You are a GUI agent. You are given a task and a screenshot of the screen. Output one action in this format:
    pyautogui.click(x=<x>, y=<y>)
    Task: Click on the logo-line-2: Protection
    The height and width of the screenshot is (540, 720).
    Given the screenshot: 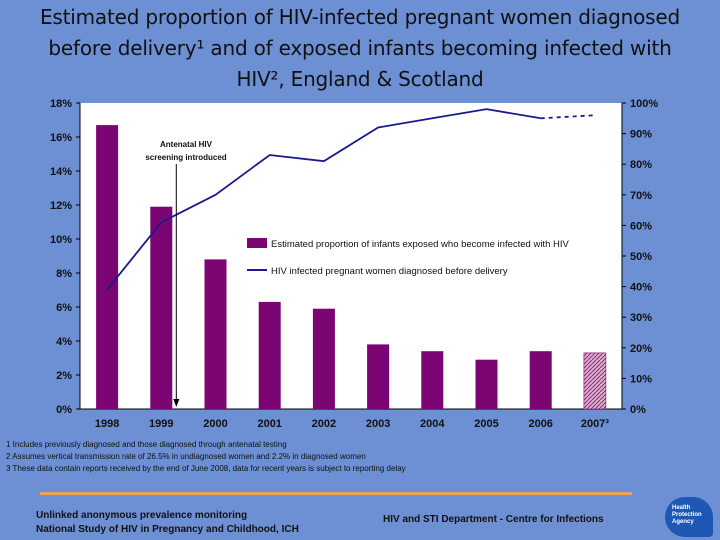 What is the action you would take?
    pyautogui.click(x=687, y=515)
    